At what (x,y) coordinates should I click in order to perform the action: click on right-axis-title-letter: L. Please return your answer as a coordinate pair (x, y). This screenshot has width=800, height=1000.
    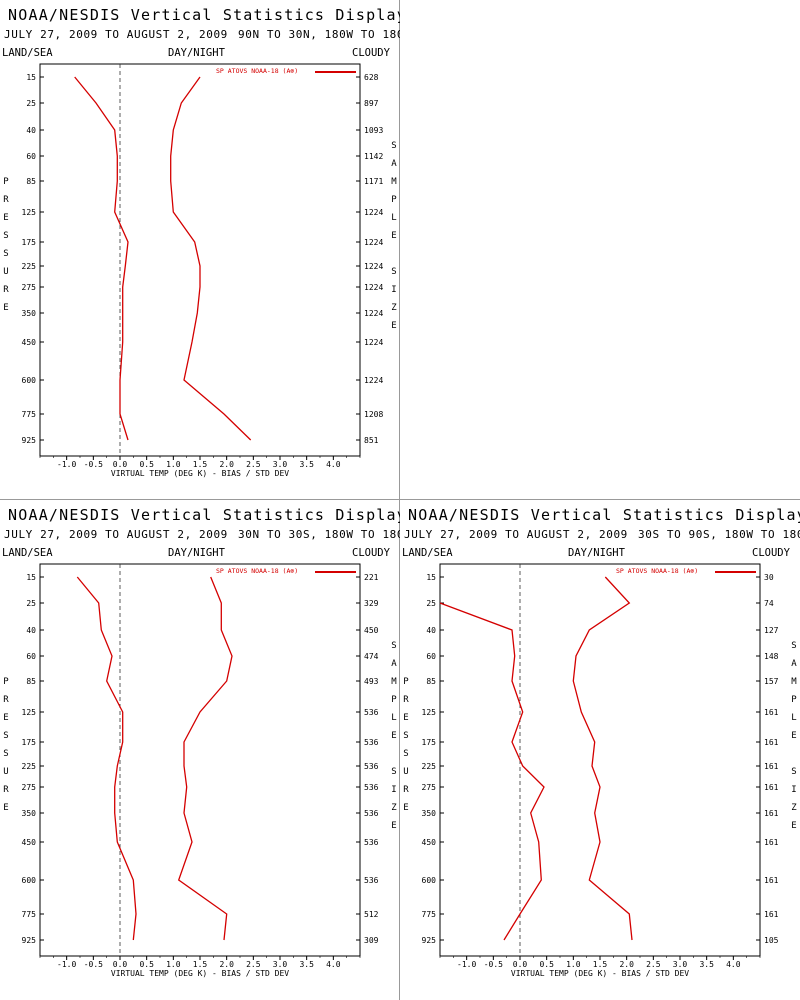
    Looking at the image, I should click on (393, 218).